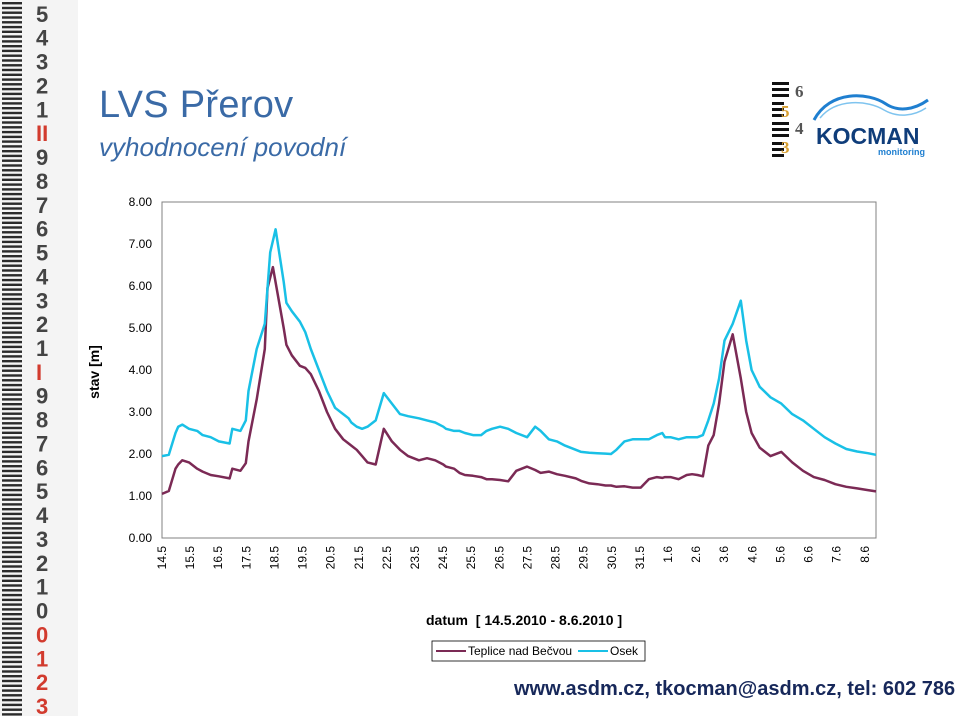 The height and width of the screenshot is (716, 960). What do you see at coordinates (223, 147) in the screenshot?
I see `page-subtitle: vyhodnocení povodní` at bounding box center [223, 147].